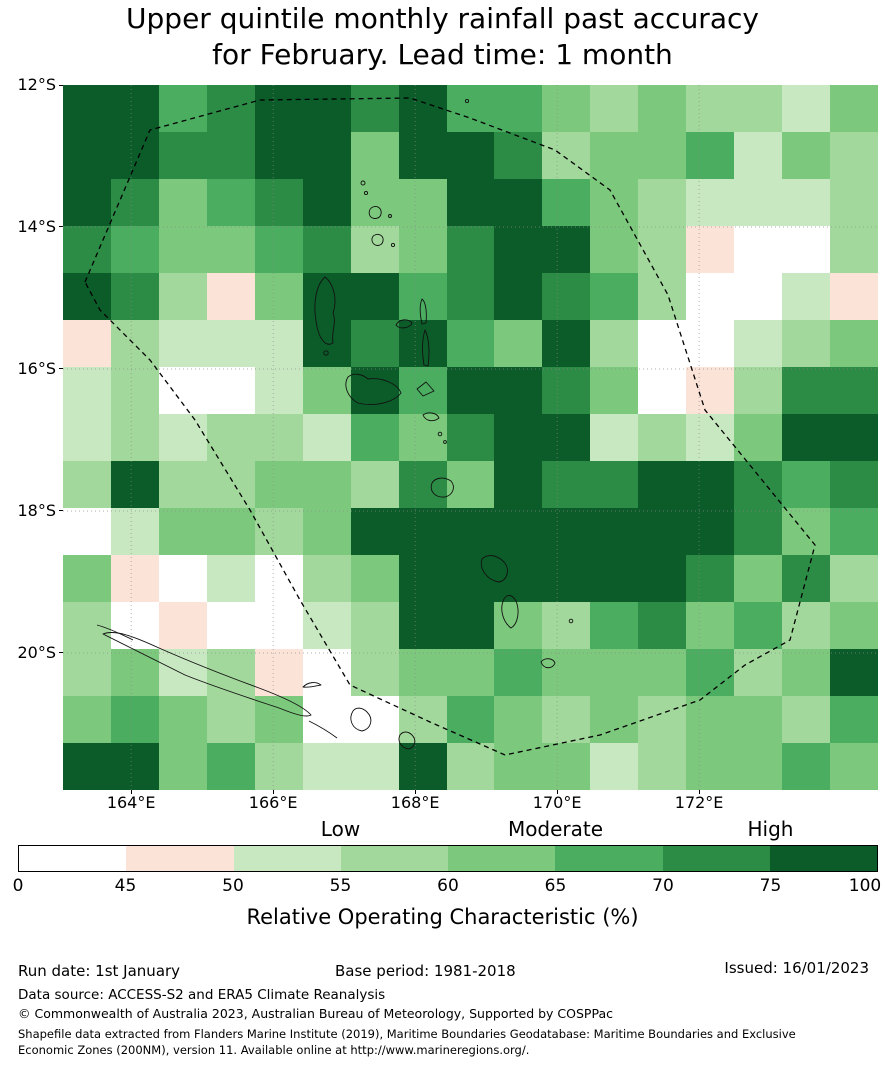 This screenshot has height=1065, width=885. I want to click on colorbar-axis-label: Relative Operating Characteristic (%), so click(442, 917).